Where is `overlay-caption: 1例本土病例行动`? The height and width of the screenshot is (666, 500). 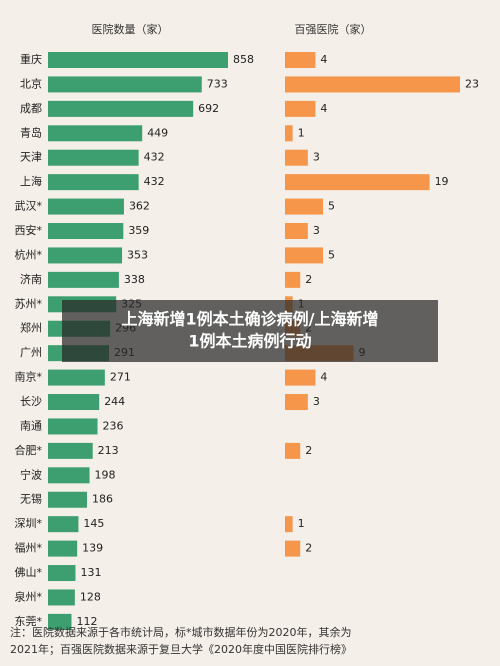 overlay-caption: 1例本土病例行动 is located at coordinates (249, 341).